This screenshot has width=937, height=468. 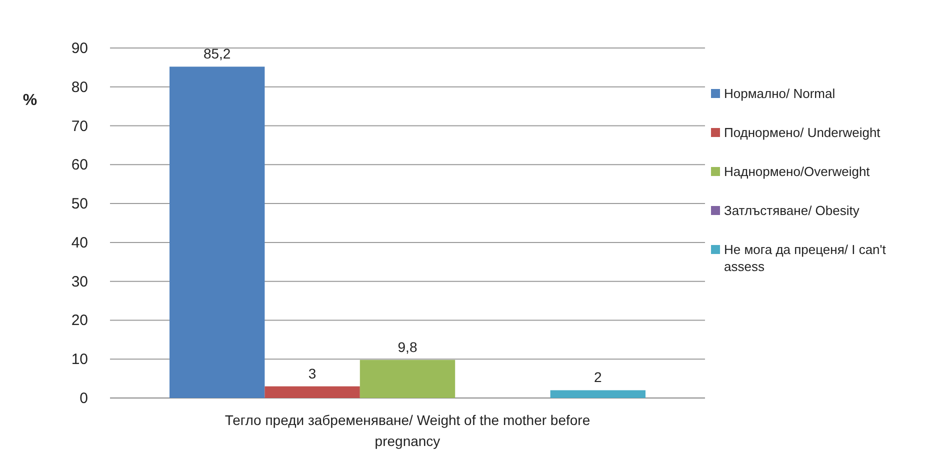 What do you see at coordinates (79, 321) in the screenshot?
I see `y-tick-label: 20` at bounding box center [79, 321].